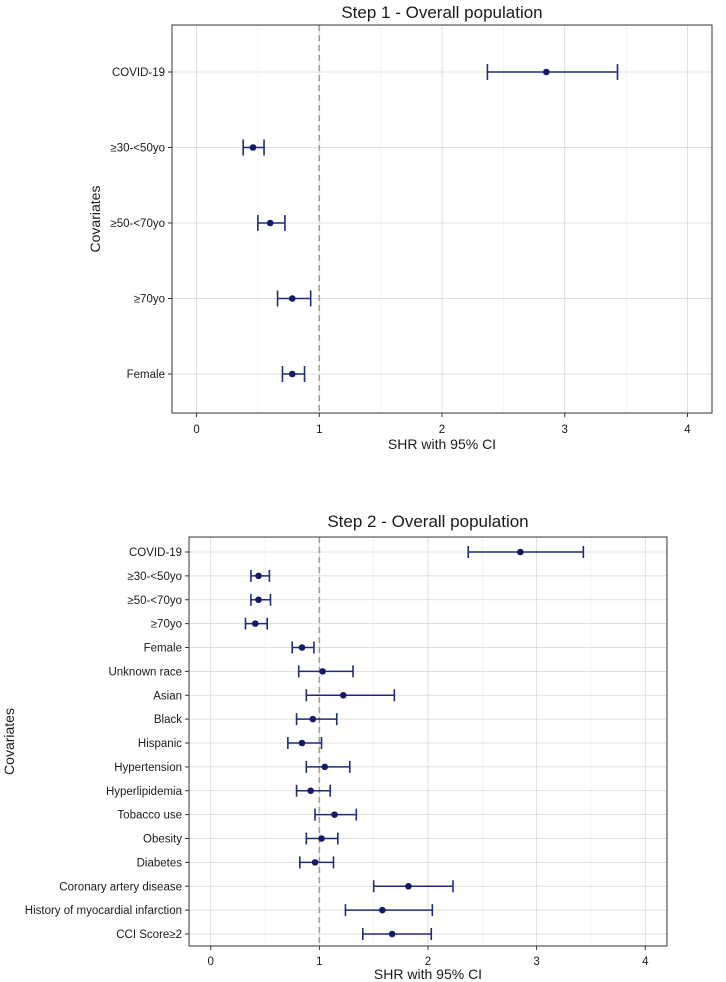 The width and height of the screenshot is (726, 982). I want to click on y-tick-label: Obesity, so click(162, 840).